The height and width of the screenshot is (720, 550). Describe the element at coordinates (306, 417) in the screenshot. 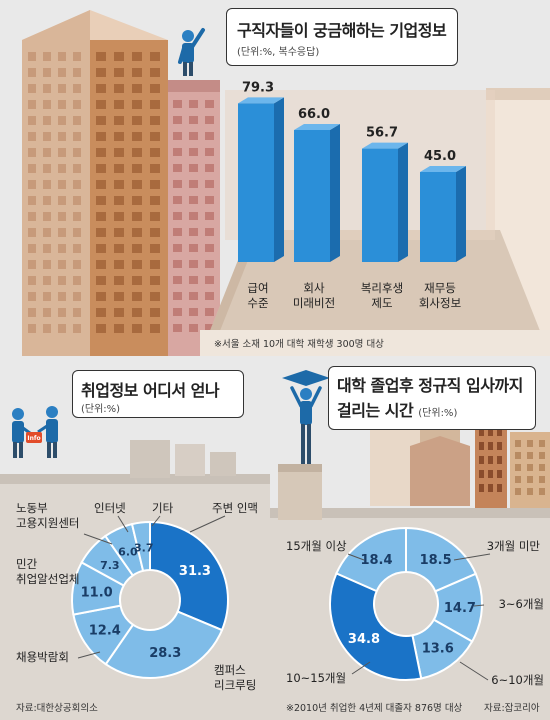

I see `graduate-icon` at that location.